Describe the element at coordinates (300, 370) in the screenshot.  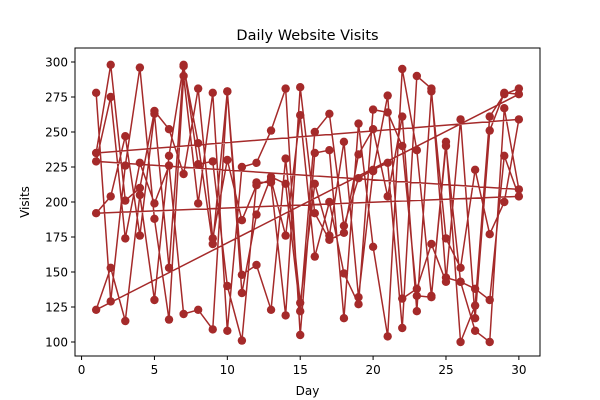
I see `x-tick-label: 15` at that location.